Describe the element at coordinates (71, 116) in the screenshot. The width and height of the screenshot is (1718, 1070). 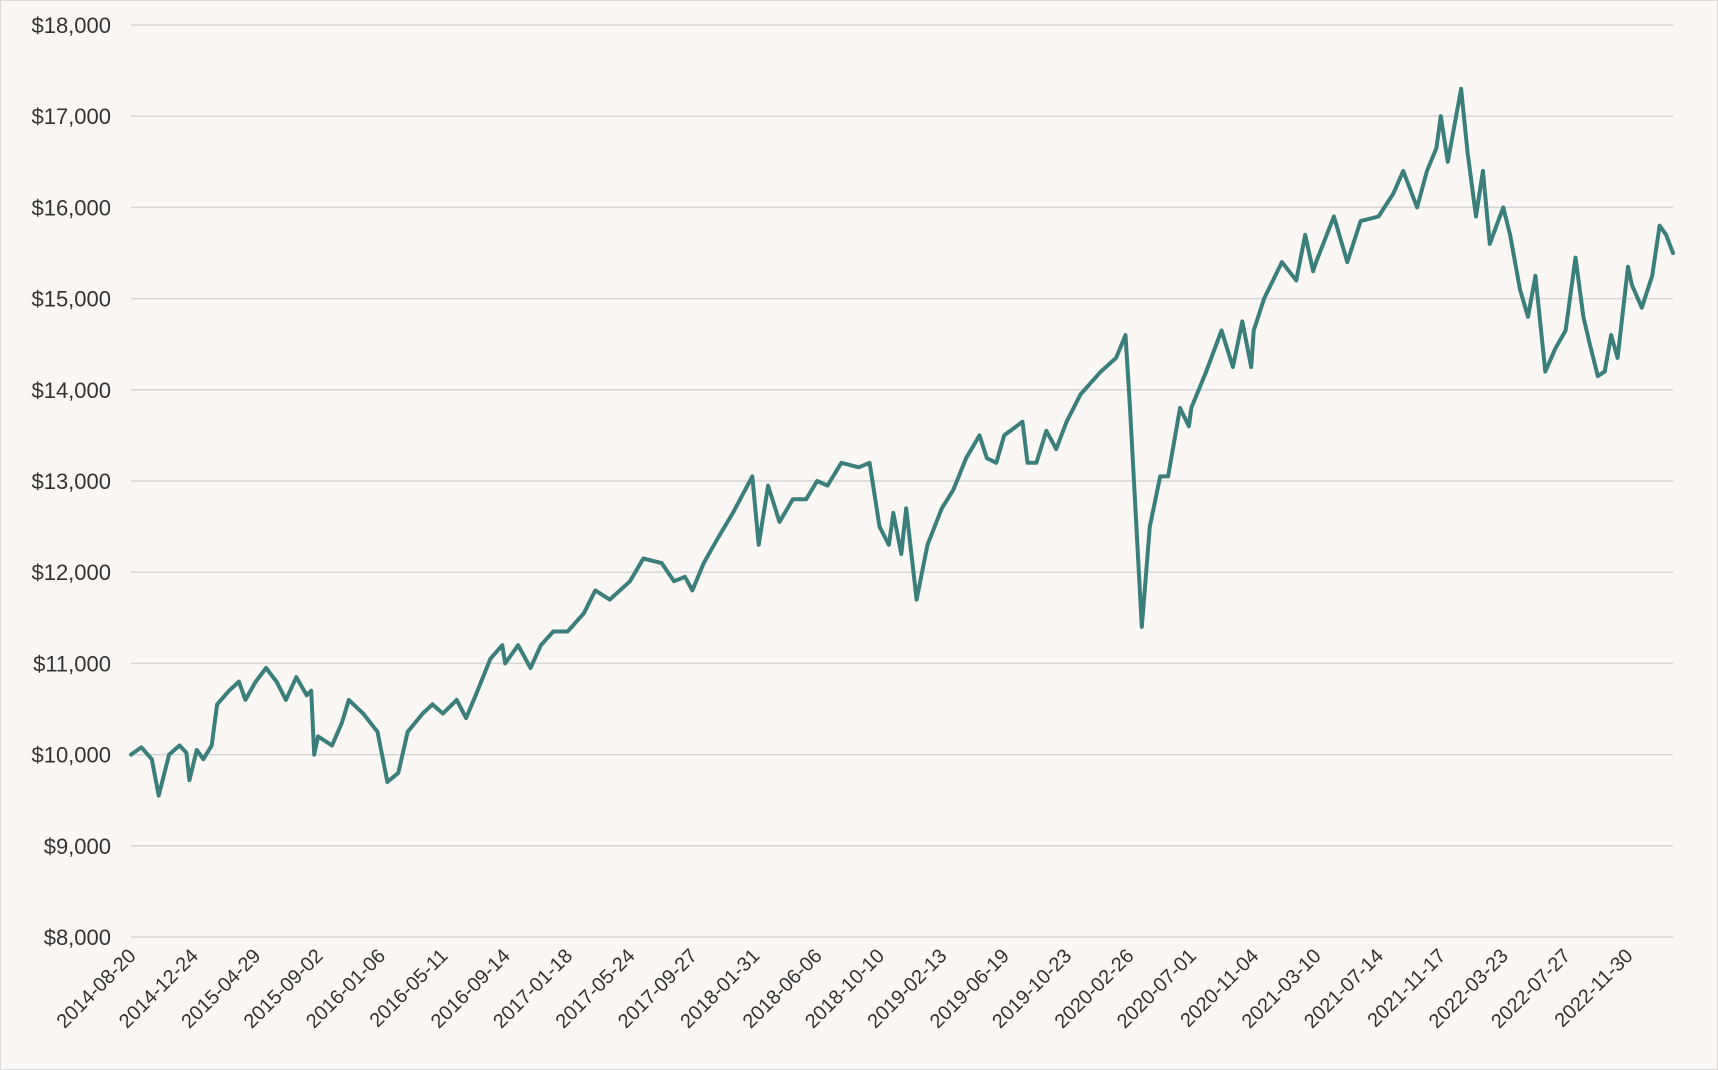
I see `y-tick-label: $17,000` at that location.